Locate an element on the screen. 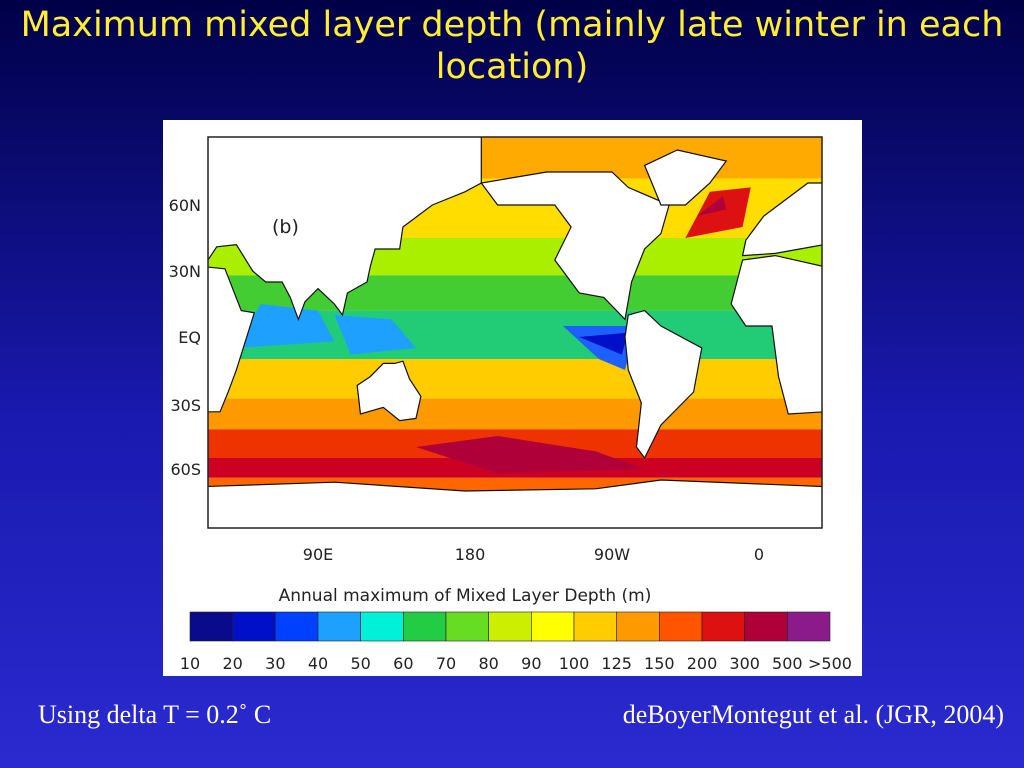  footer-right: deBoyerMontegut et al. (JGR, 2004) is located at coordinates (813, 714).